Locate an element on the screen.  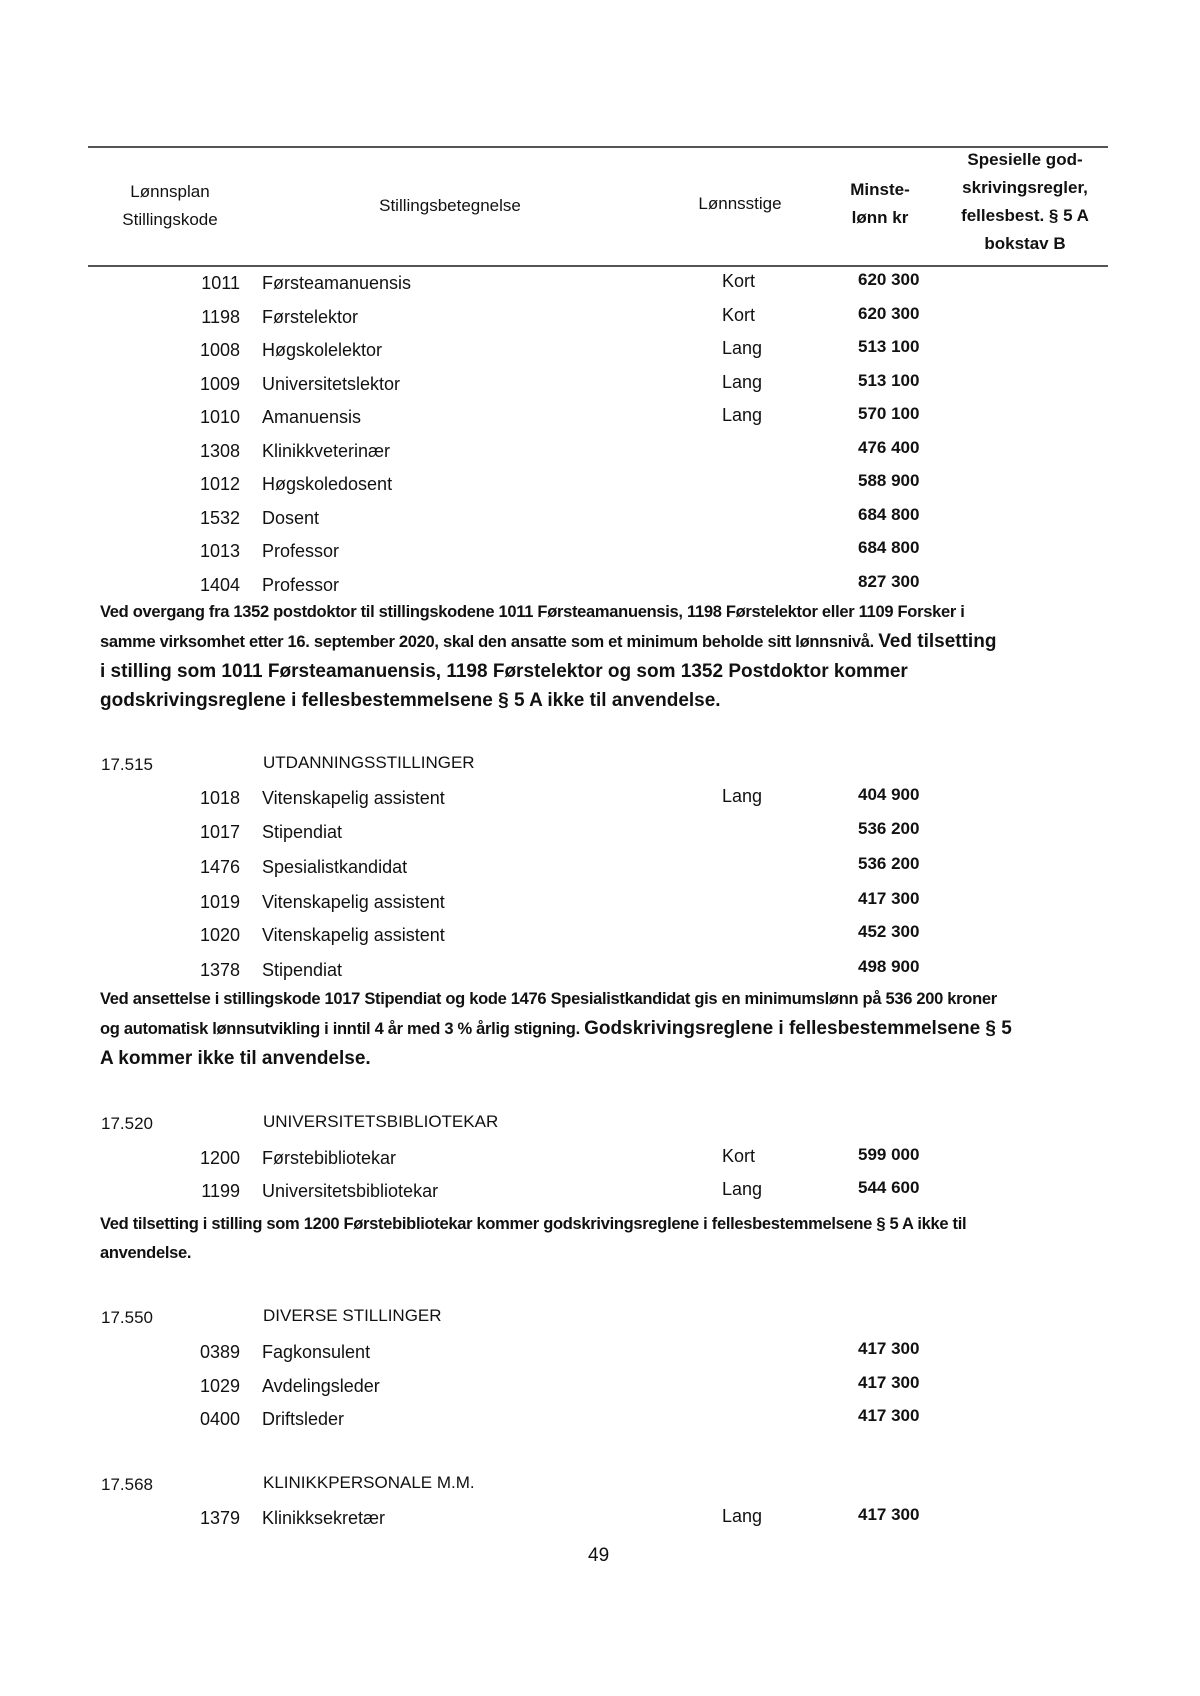
table-top-rule is located at coordinates (598, 147).